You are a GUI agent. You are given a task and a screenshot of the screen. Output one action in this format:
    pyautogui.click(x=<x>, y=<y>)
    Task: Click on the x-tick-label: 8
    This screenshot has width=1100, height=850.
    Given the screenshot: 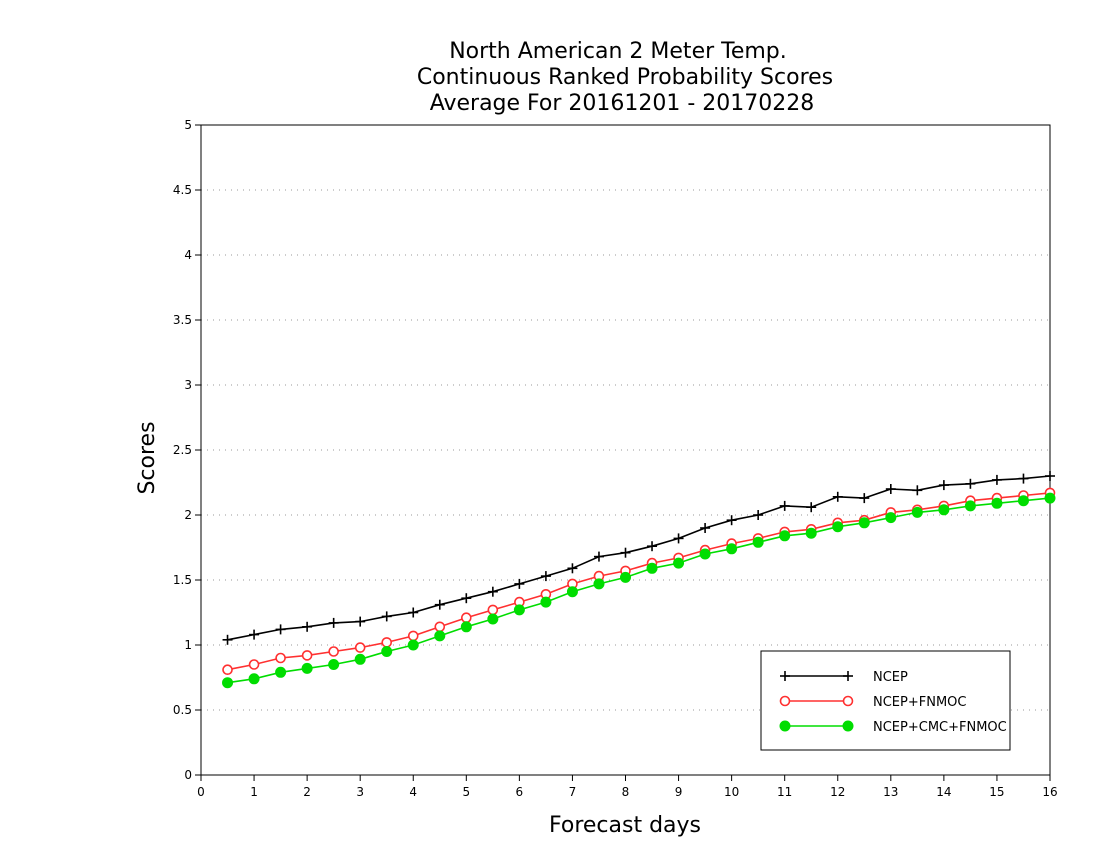 What is the action you would take?
    pyautogui.click(x=626, y=792)
    